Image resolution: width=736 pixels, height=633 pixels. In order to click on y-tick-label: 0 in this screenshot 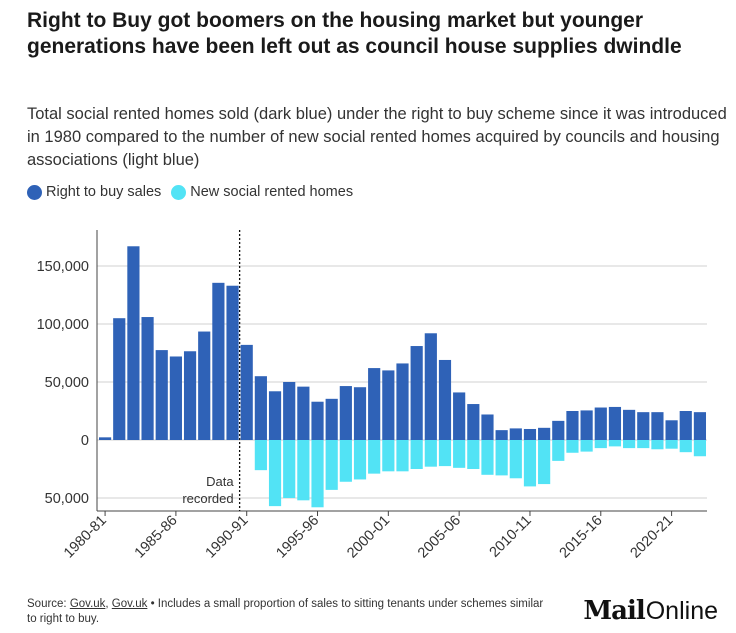, I will do `click(85, 441)`.